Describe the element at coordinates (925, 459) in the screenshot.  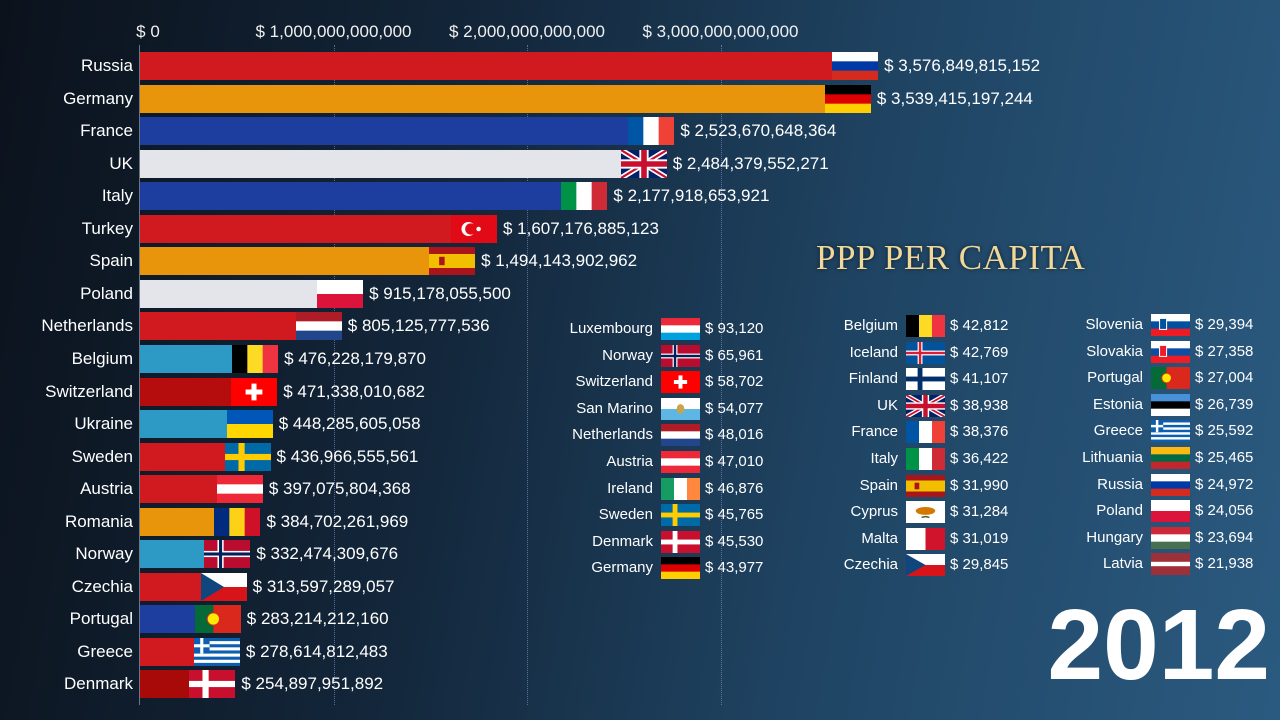
I see `flag-italy-icon` at that location.